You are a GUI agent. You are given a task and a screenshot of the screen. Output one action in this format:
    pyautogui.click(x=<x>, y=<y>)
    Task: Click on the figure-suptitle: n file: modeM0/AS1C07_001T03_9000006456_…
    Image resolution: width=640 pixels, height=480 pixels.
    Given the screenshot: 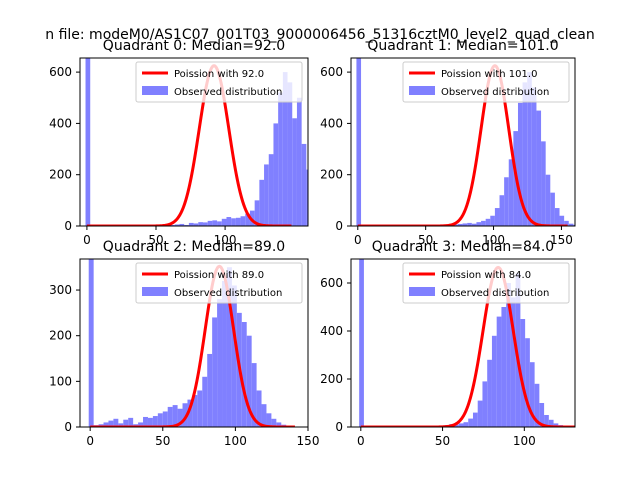 What is the action you would take?
    pyautogui.click(x=319, y=35)
    